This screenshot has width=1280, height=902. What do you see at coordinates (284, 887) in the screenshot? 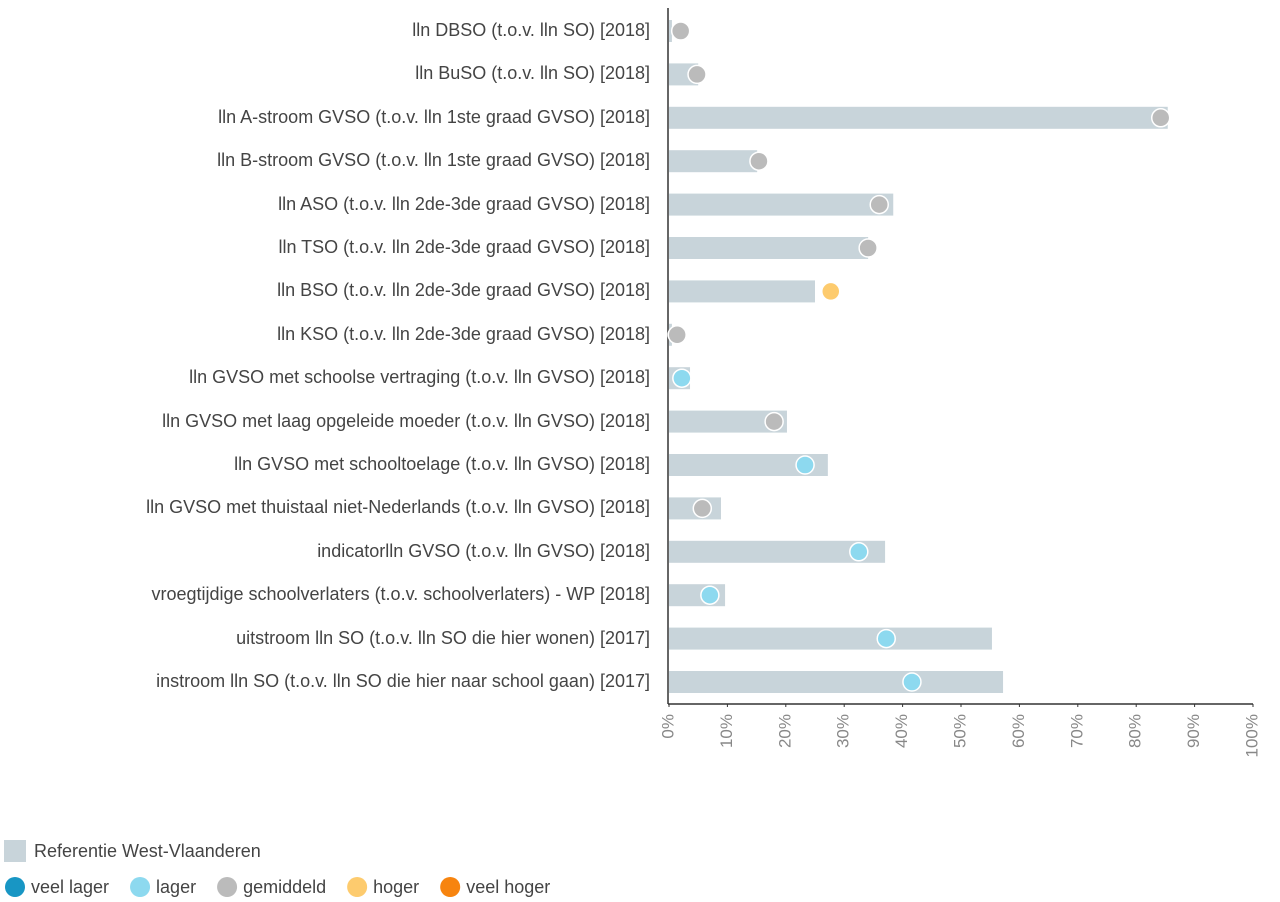
I see `legend-label: gemiddeld` at bounding box center [284, 887].